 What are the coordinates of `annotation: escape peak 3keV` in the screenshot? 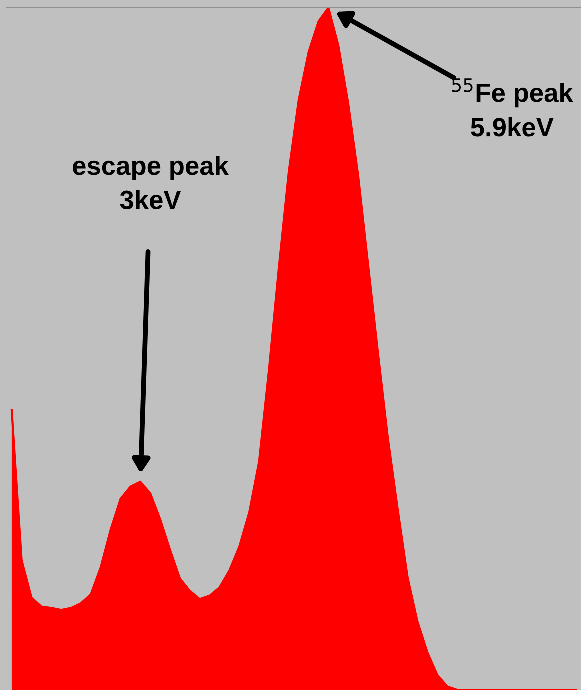 It's located at (151, 183).